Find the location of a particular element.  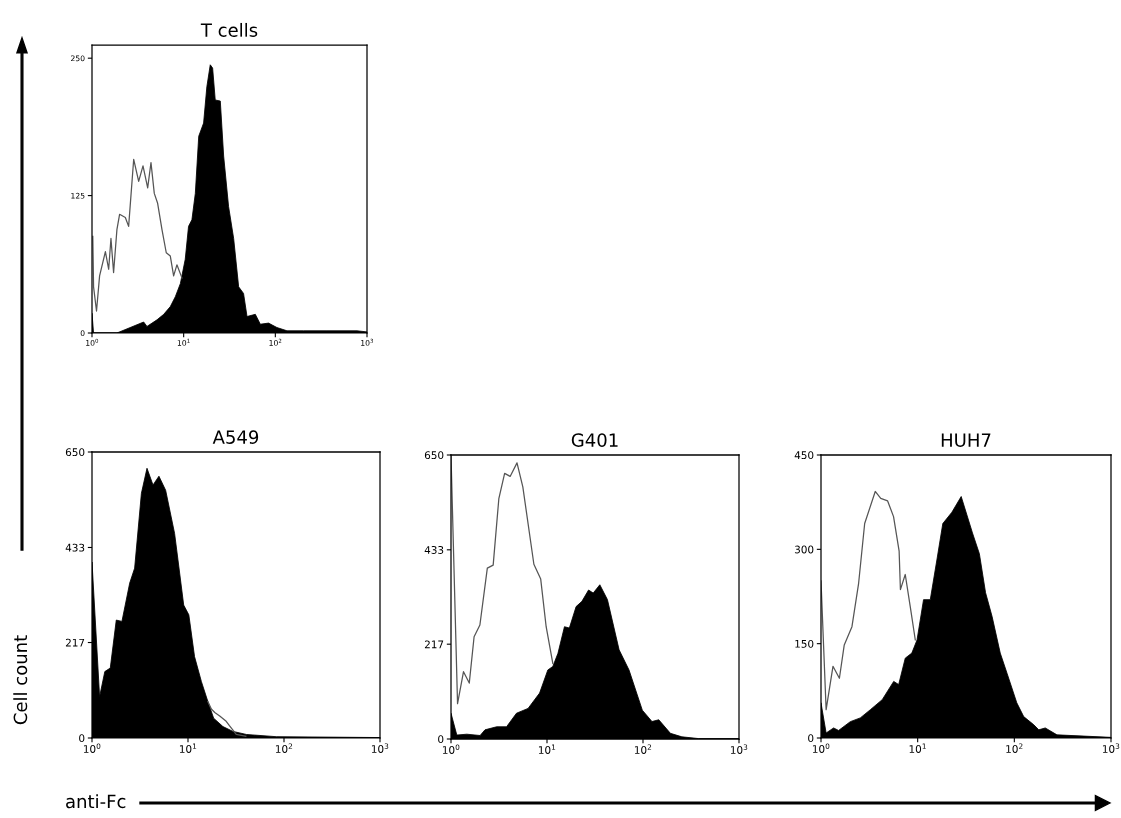

chart-title: A549 is located at coordinates (235, 437).